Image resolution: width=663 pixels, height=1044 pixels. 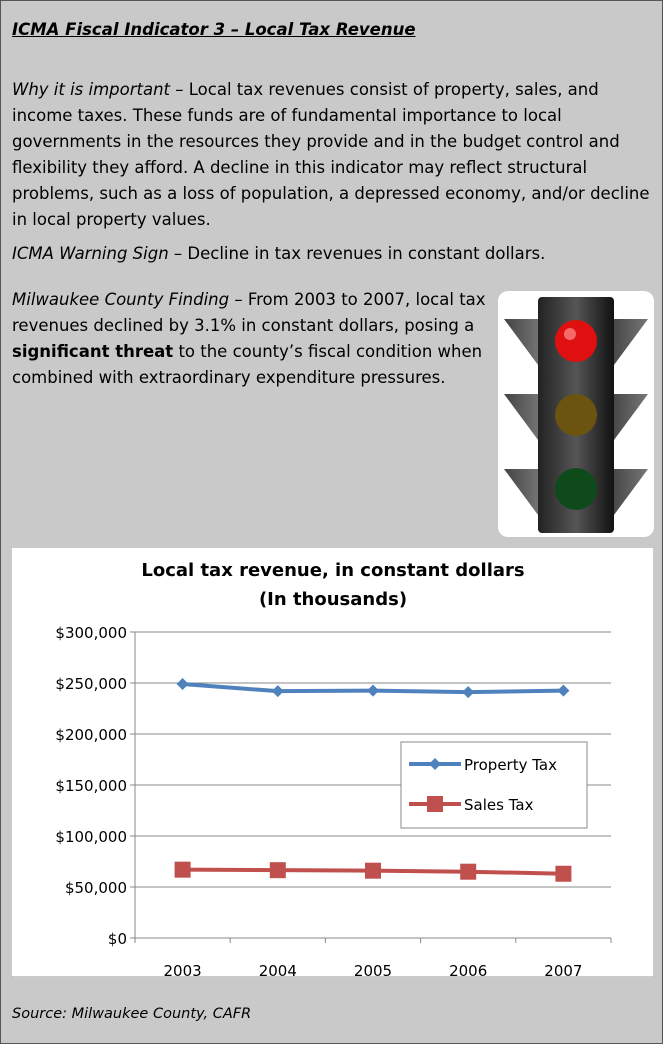 I want to click on y-tick-label: $300,000, so click(x=91, y=633).